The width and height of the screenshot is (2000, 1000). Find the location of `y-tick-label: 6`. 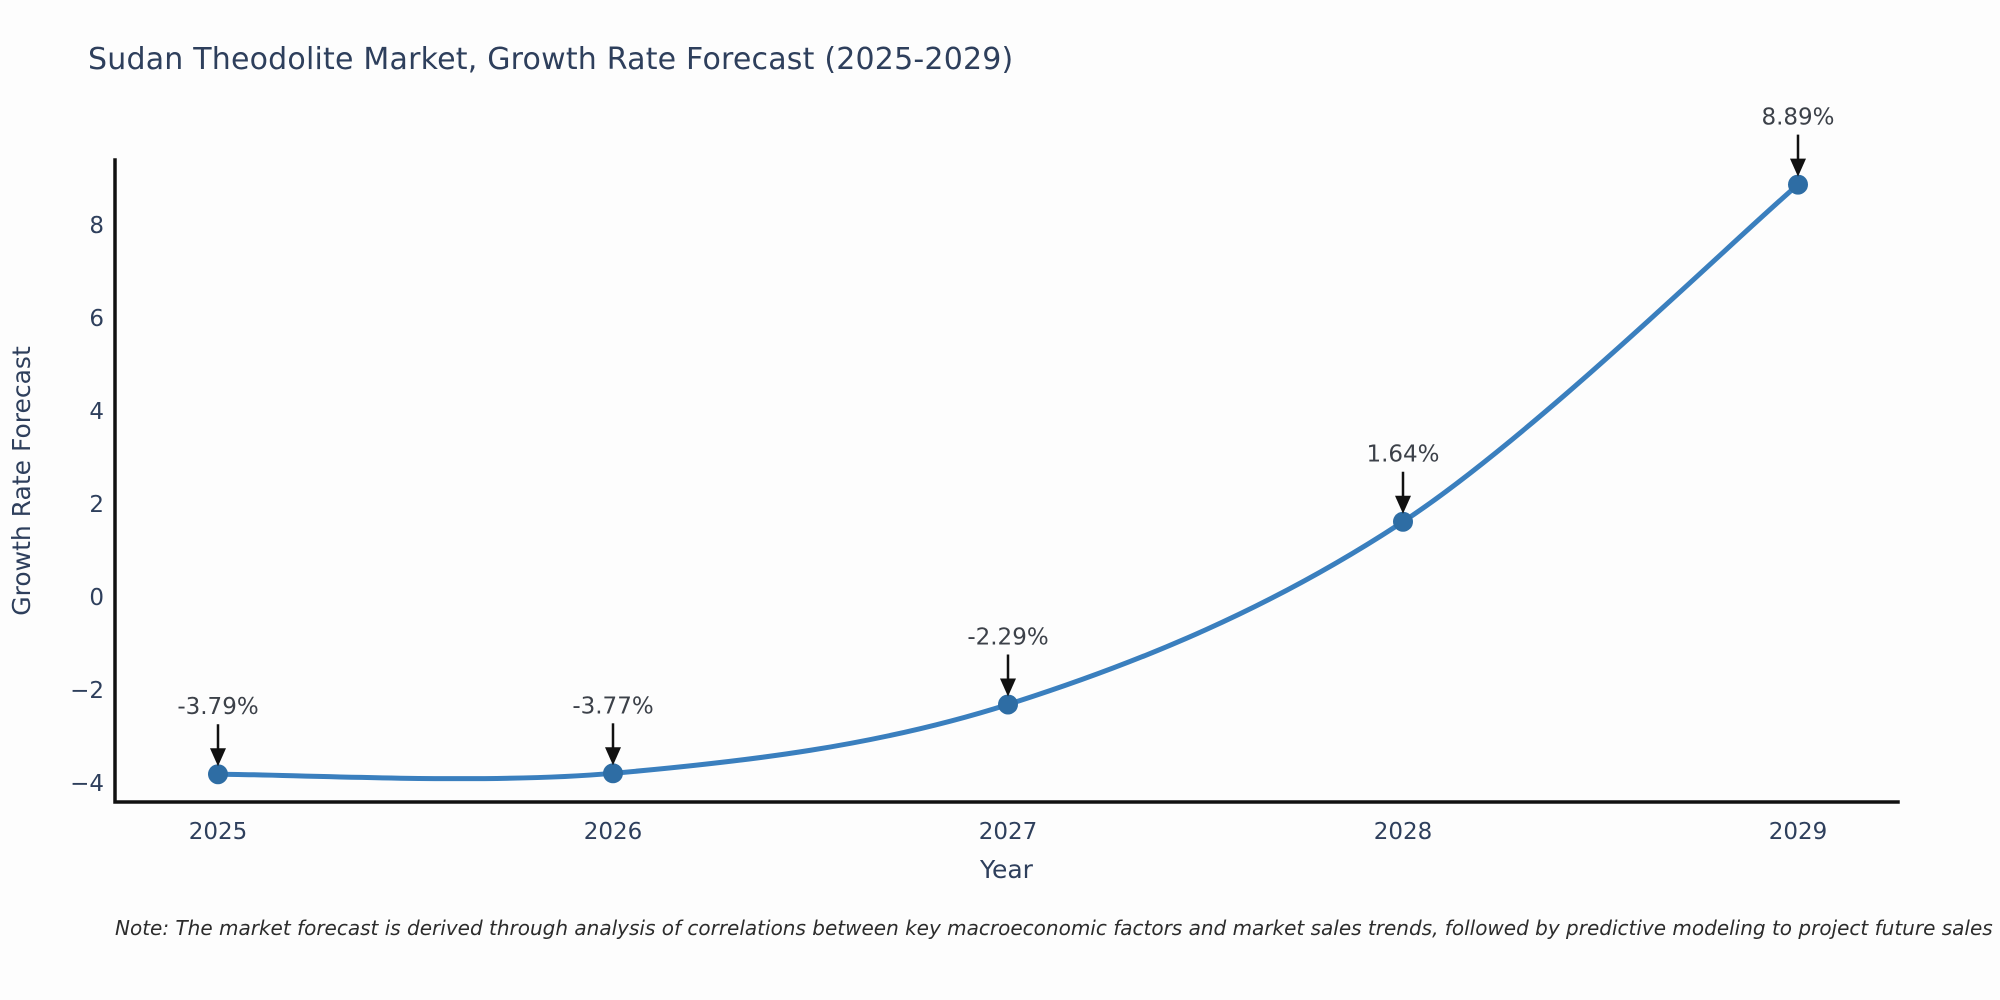

y-tick-label: 6 is located at coordinates (96, 319).